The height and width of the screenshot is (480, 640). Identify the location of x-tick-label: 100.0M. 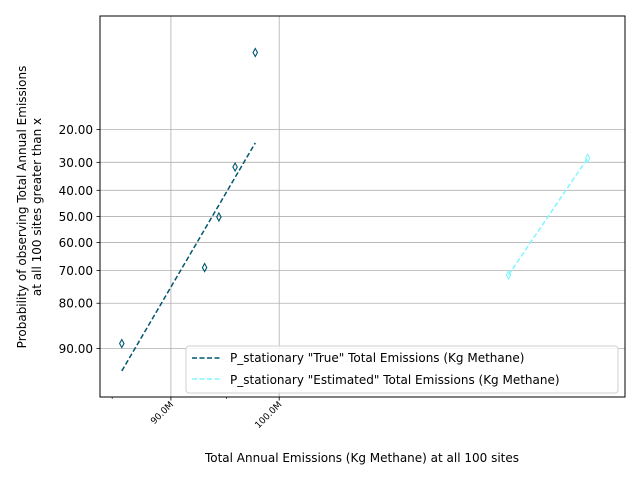
(269, 415).